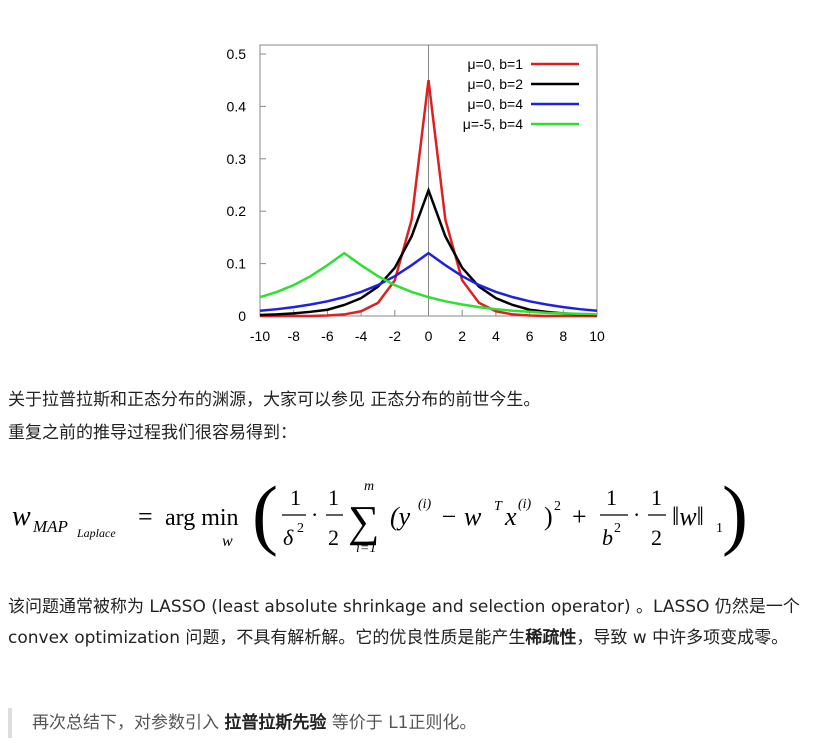 This screenshot has height=749, width=826. What do you see at coordinates (682, 638) in the screenshot?
I see `text: ，导致 w 中许多项变成零。` at bounding box center [682, 638].